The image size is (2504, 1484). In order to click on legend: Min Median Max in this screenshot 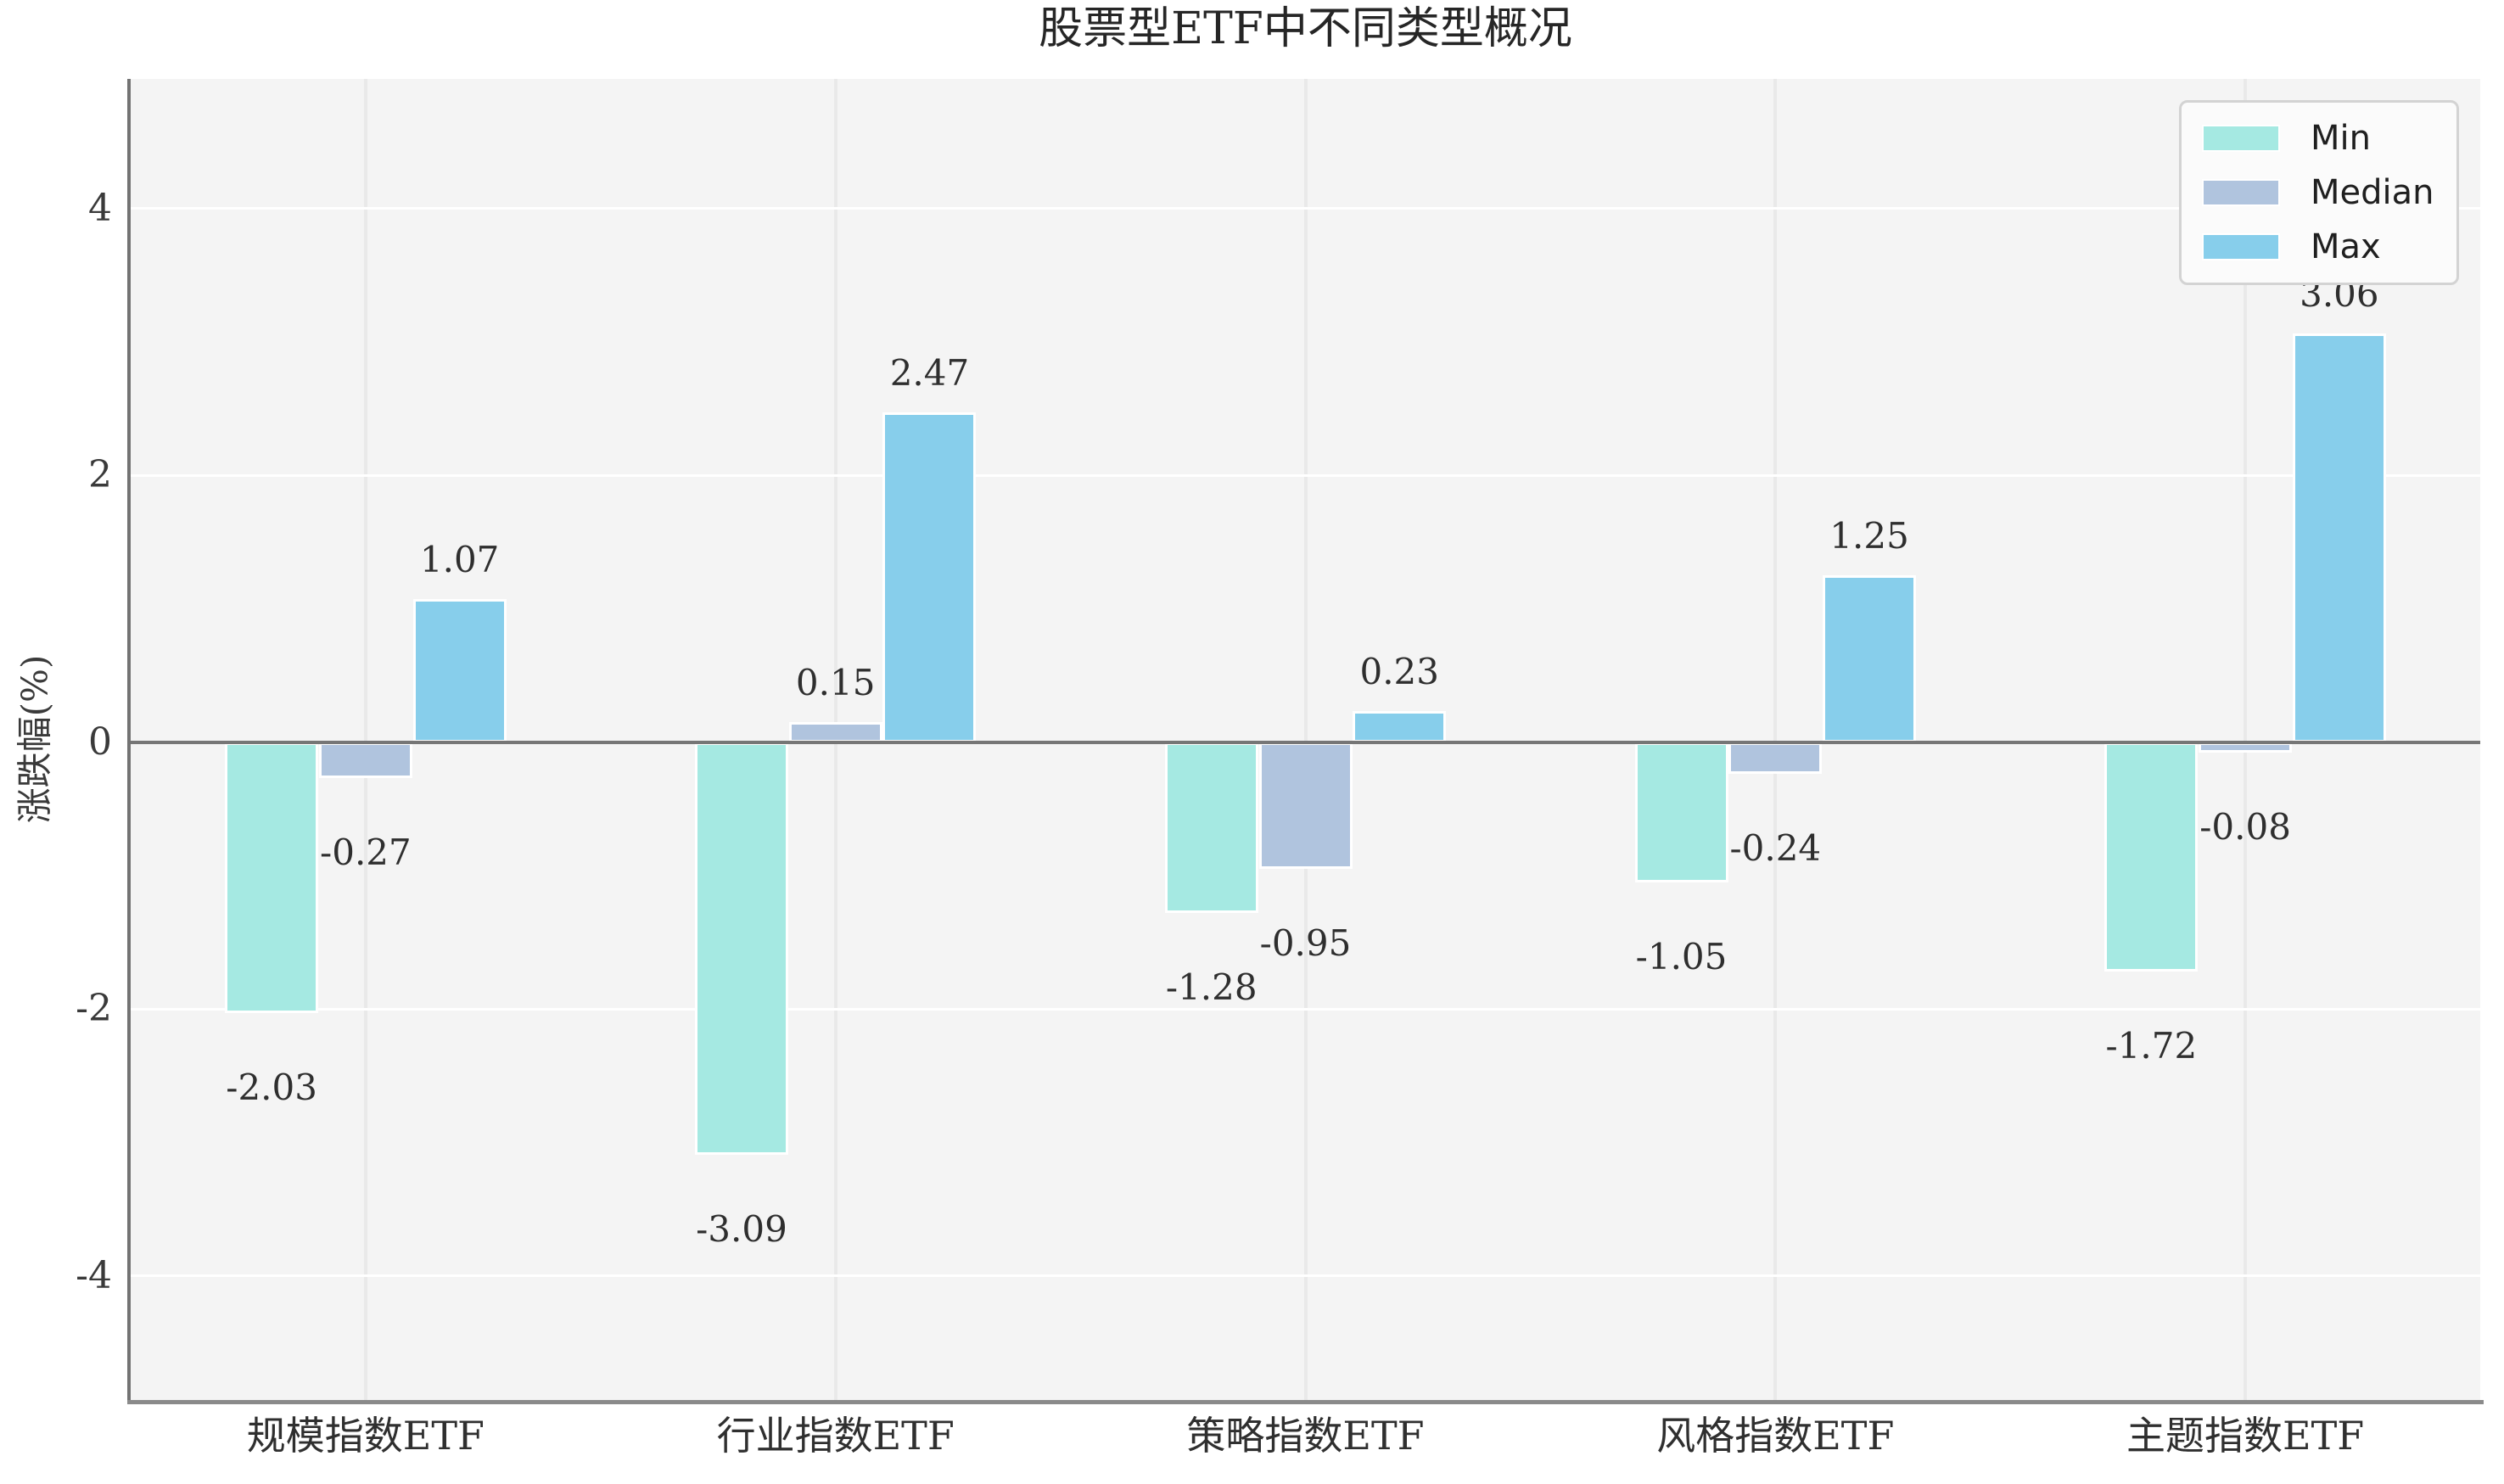, I will do `click(2319, 192)`.